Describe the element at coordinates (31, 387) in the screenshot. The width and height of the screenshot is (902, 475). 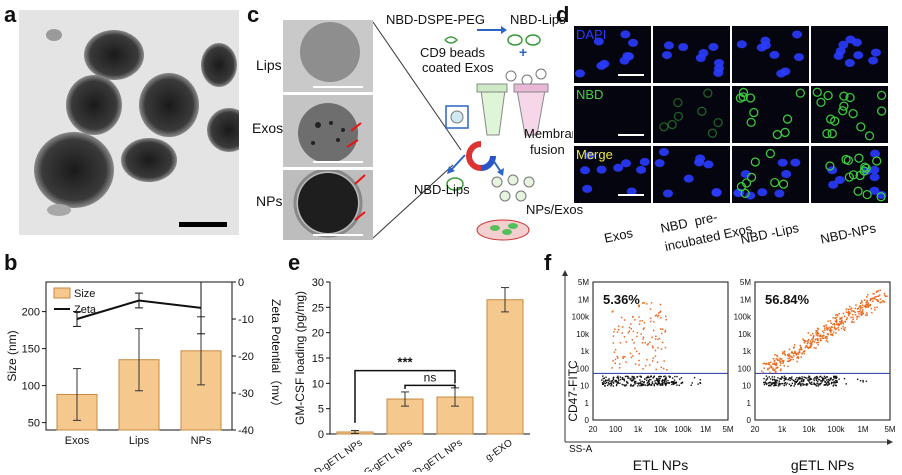
I see `y-tick-label: 100` at that location.